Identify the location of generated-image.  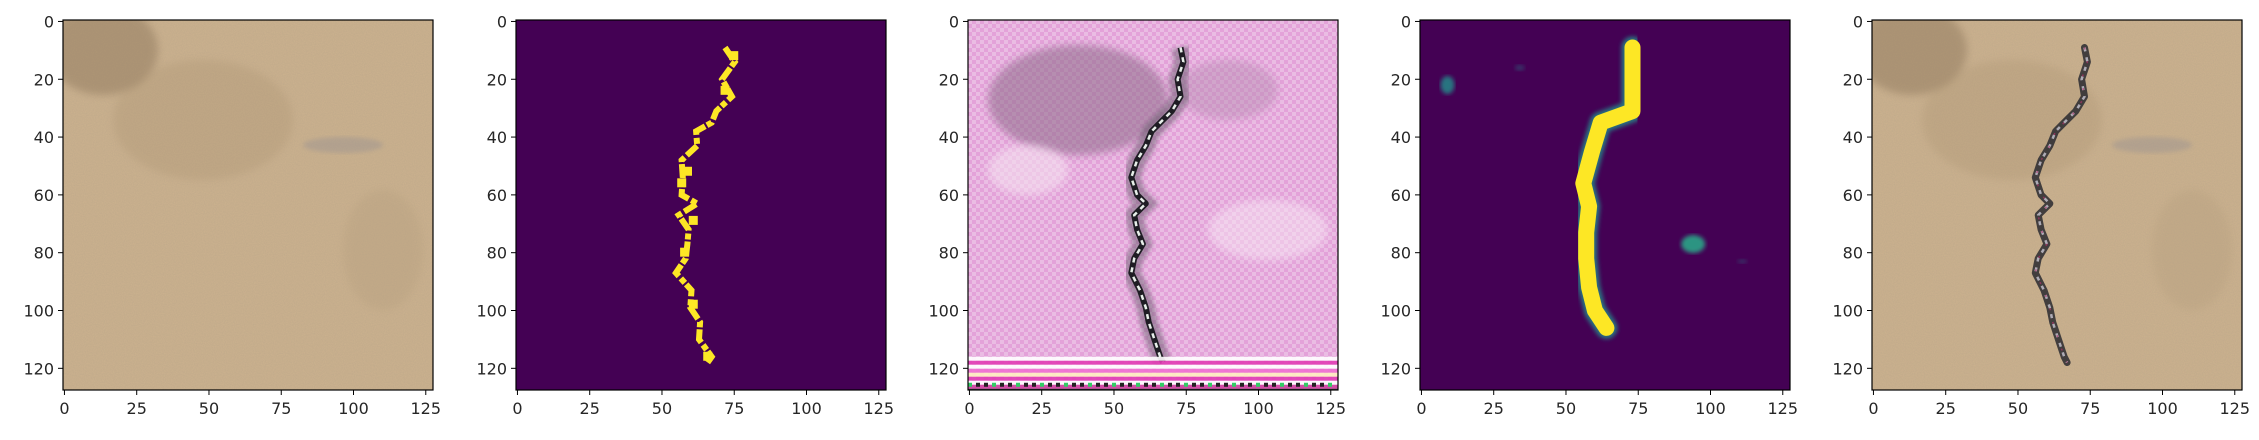
(1153, 205).